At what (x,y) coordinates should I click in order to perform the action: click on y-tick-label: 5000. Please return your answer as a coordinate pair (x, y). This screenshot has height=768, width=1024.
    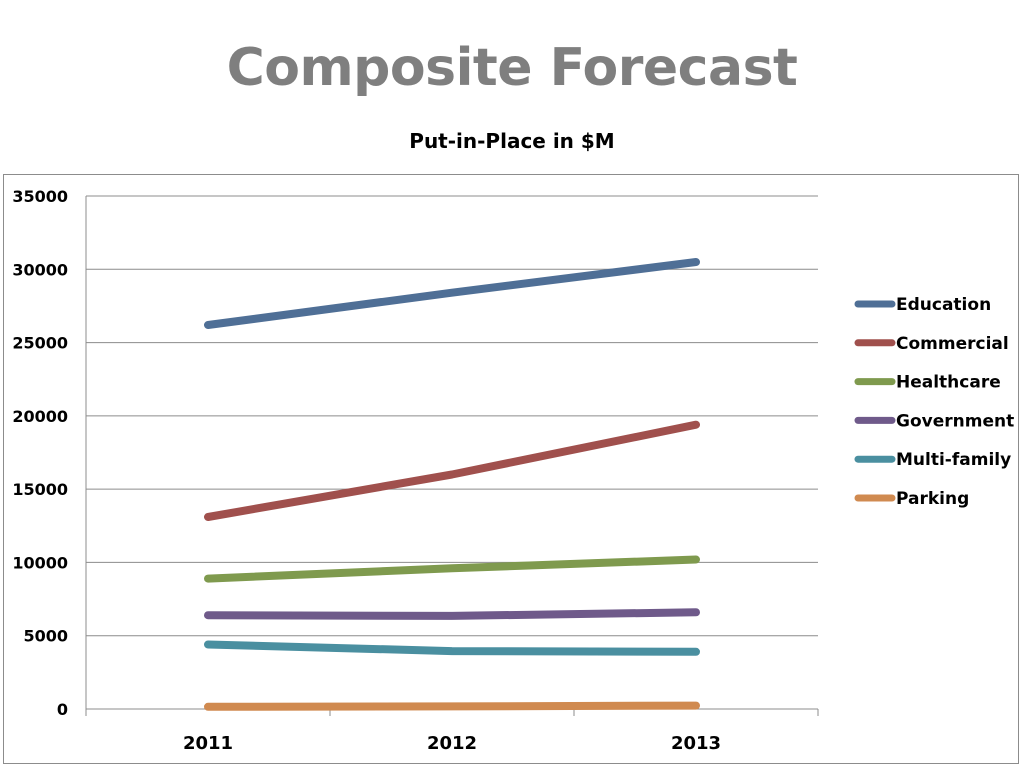
    Looking at the image, I should click on (45, 636).